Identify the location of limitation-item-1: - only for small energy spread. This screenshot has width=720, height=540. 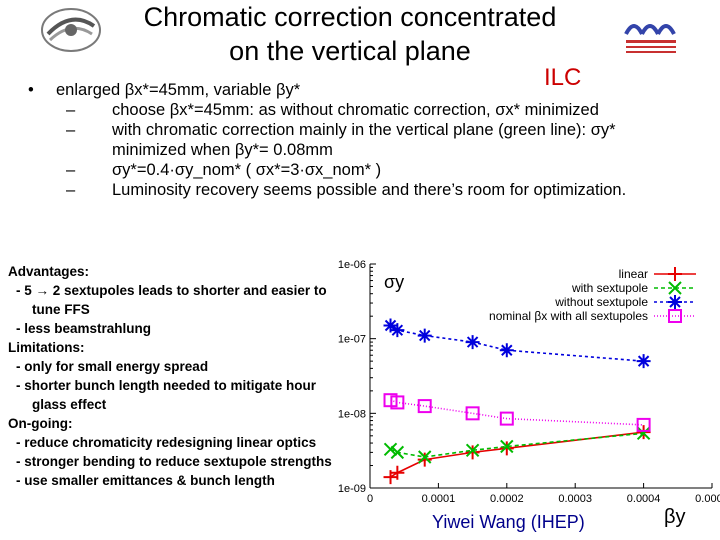
(112, 366).